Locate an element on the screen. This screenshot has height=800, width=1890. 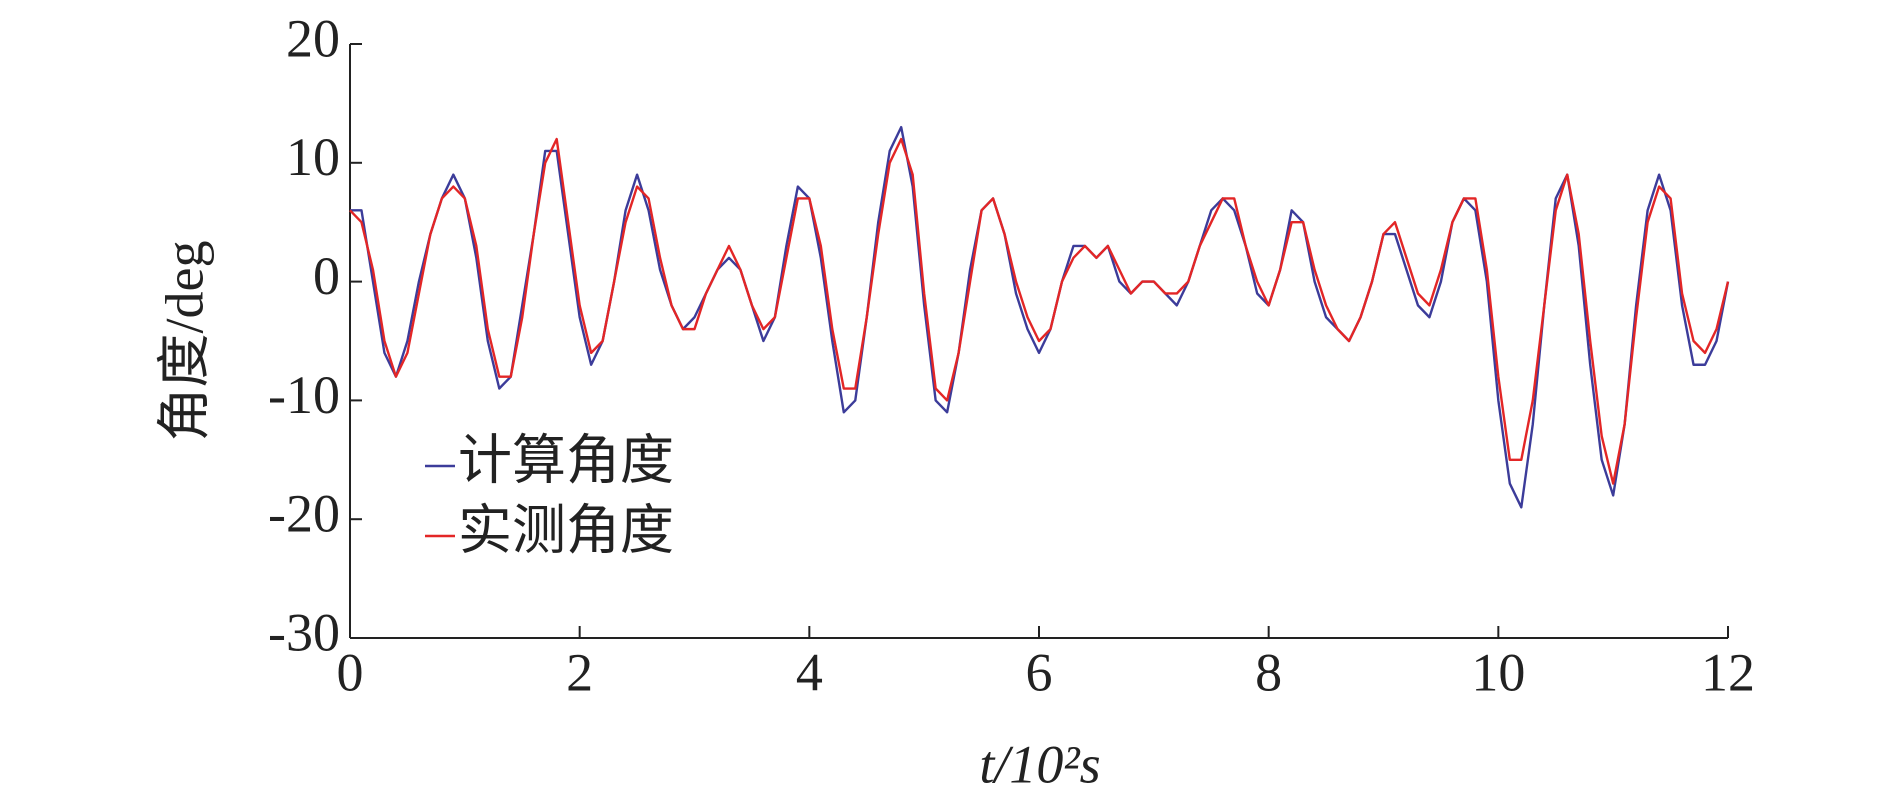
x-tick-label: 6 is located at coordinates (1039, 672).